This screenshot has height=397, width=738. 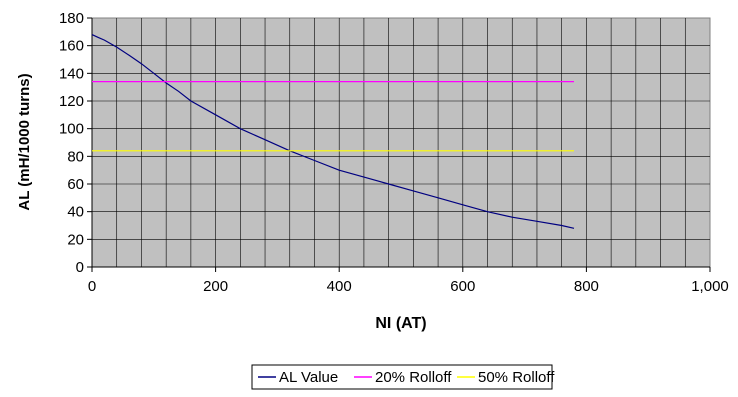 What do you see at coordinates (400, 323) in the screenshot?
I see `x-axis-title: NI (AT)` at bounding box center [400, 323].